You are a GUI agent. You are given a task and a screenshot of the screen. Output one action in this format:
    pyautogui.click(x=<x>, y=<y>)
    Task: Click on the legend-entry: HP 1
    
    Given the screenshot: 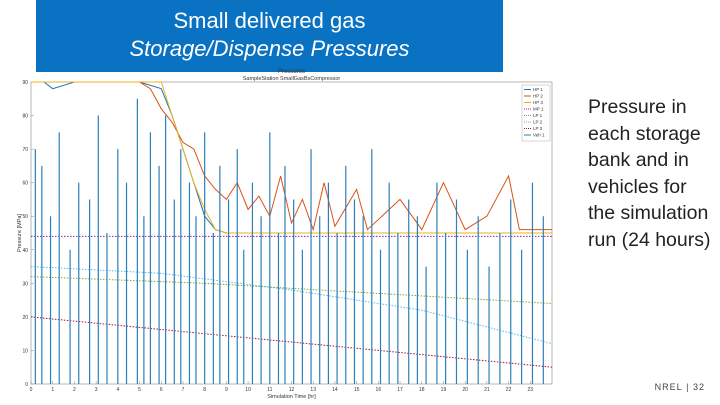 What is the action you would take?
    pyautogui.click(x=538, y=89)
    